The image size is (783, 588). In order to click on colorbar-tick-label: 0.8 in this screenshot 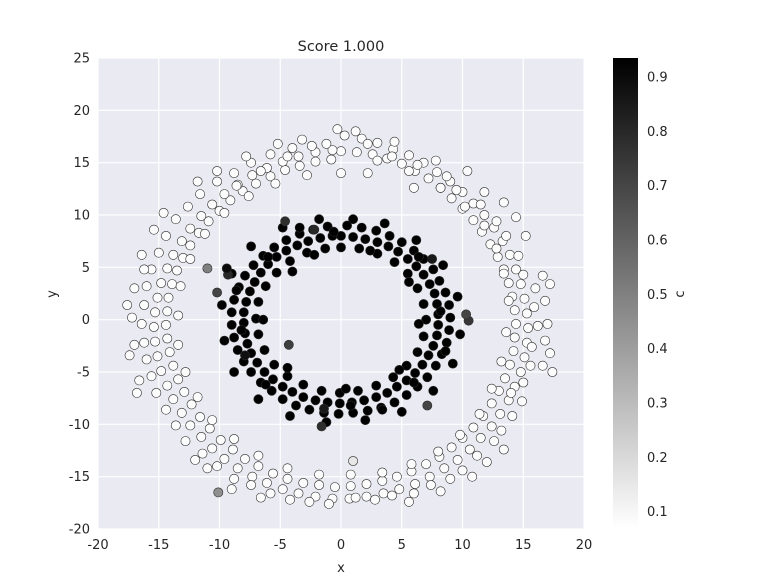, I will do `click(657, 132)`.